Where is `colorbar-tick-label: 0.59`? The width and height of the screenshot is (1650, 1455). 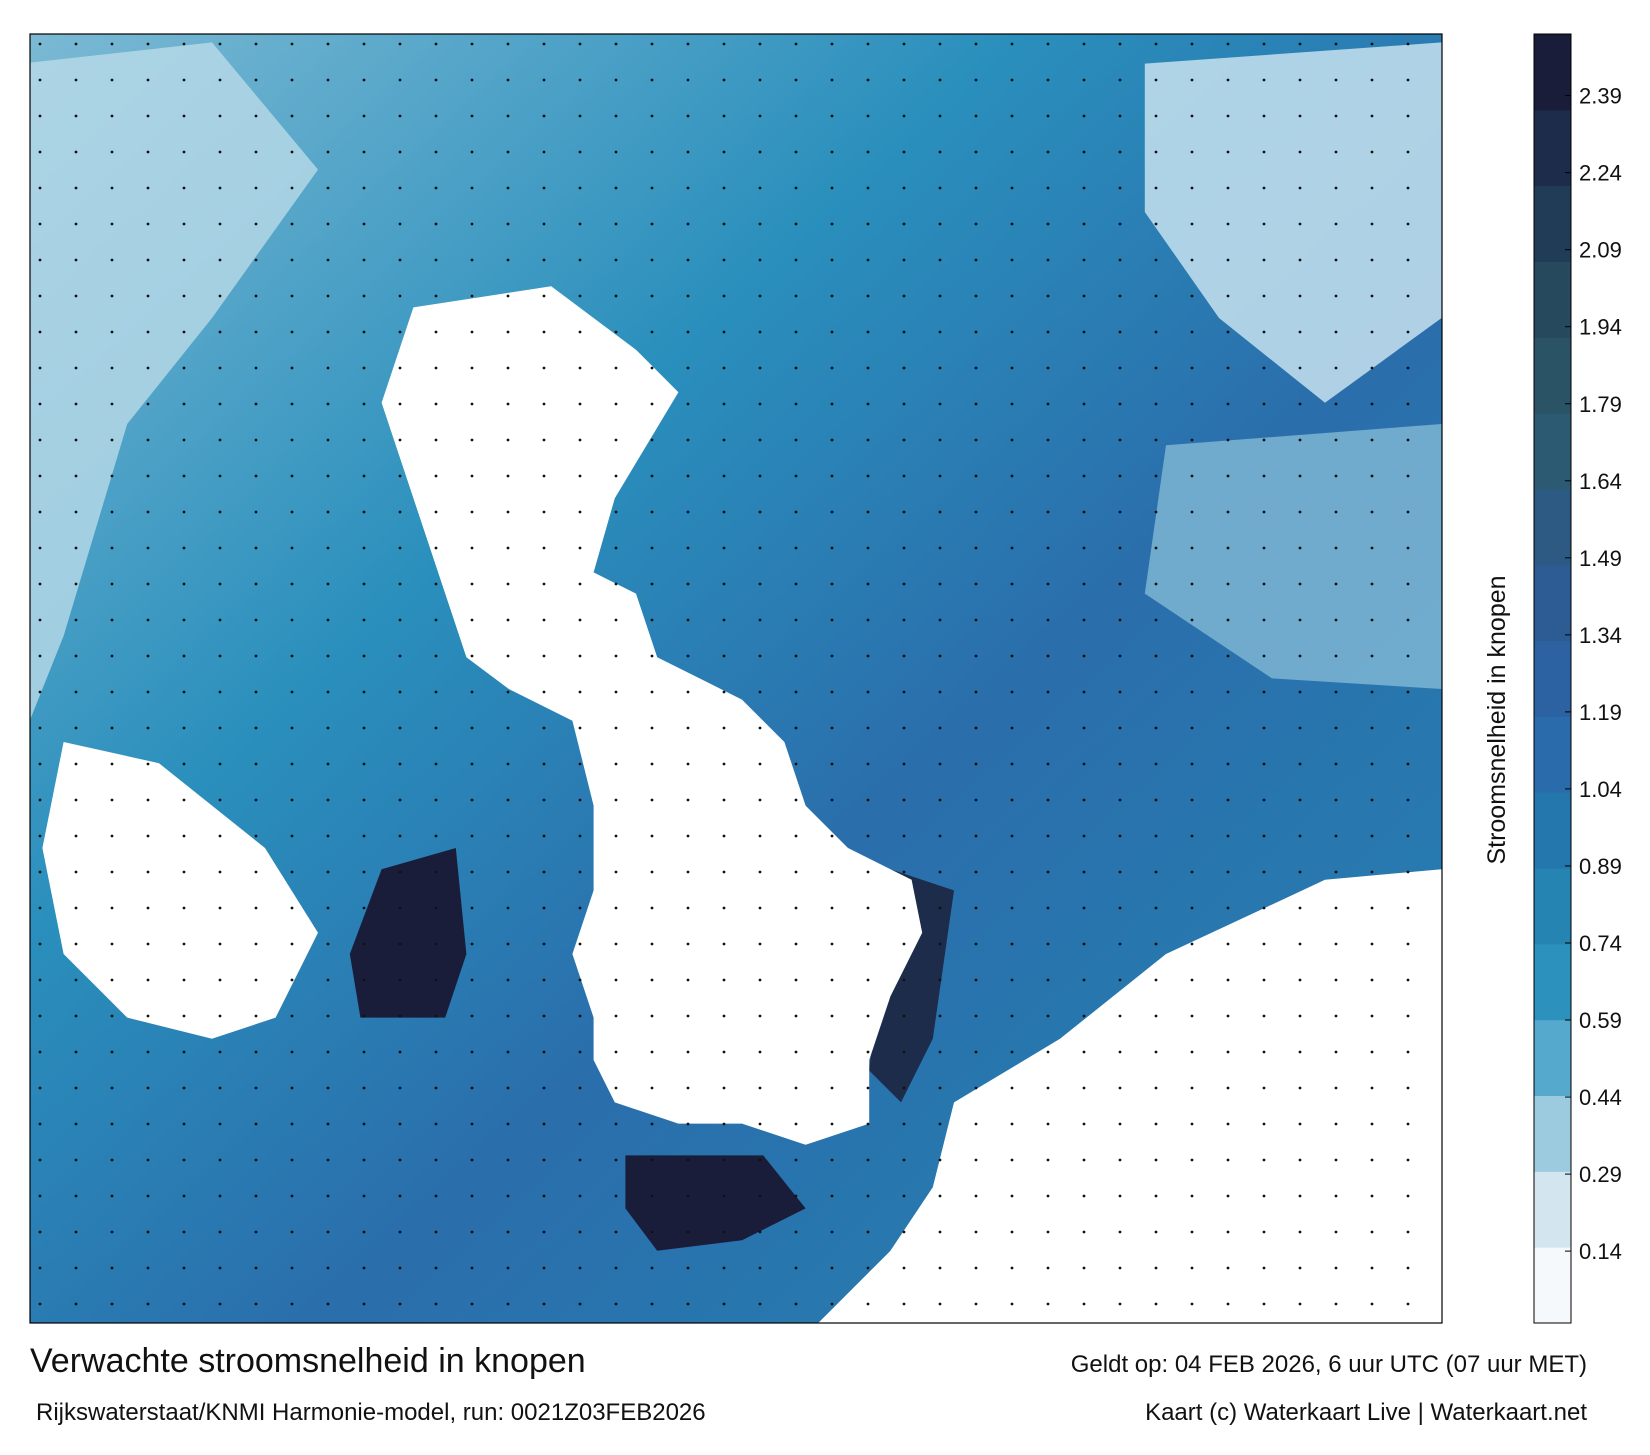 colorbar-tick-label: 0.59 is located at coordinates (1600, 1020).